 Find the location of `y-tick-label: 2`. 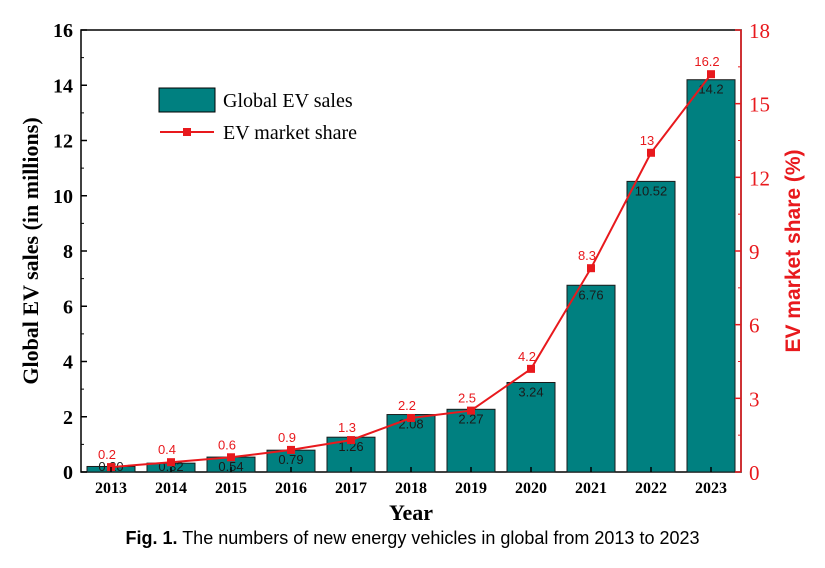

y-tick-label: 2 is located at coordinates (68, 418).